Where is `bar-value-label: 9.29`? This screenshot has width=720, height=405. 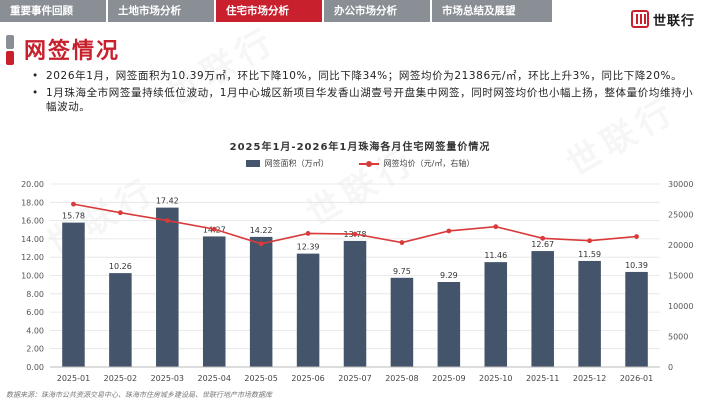 bar-value-label: 9.29 is located at coordinates (449, 275).